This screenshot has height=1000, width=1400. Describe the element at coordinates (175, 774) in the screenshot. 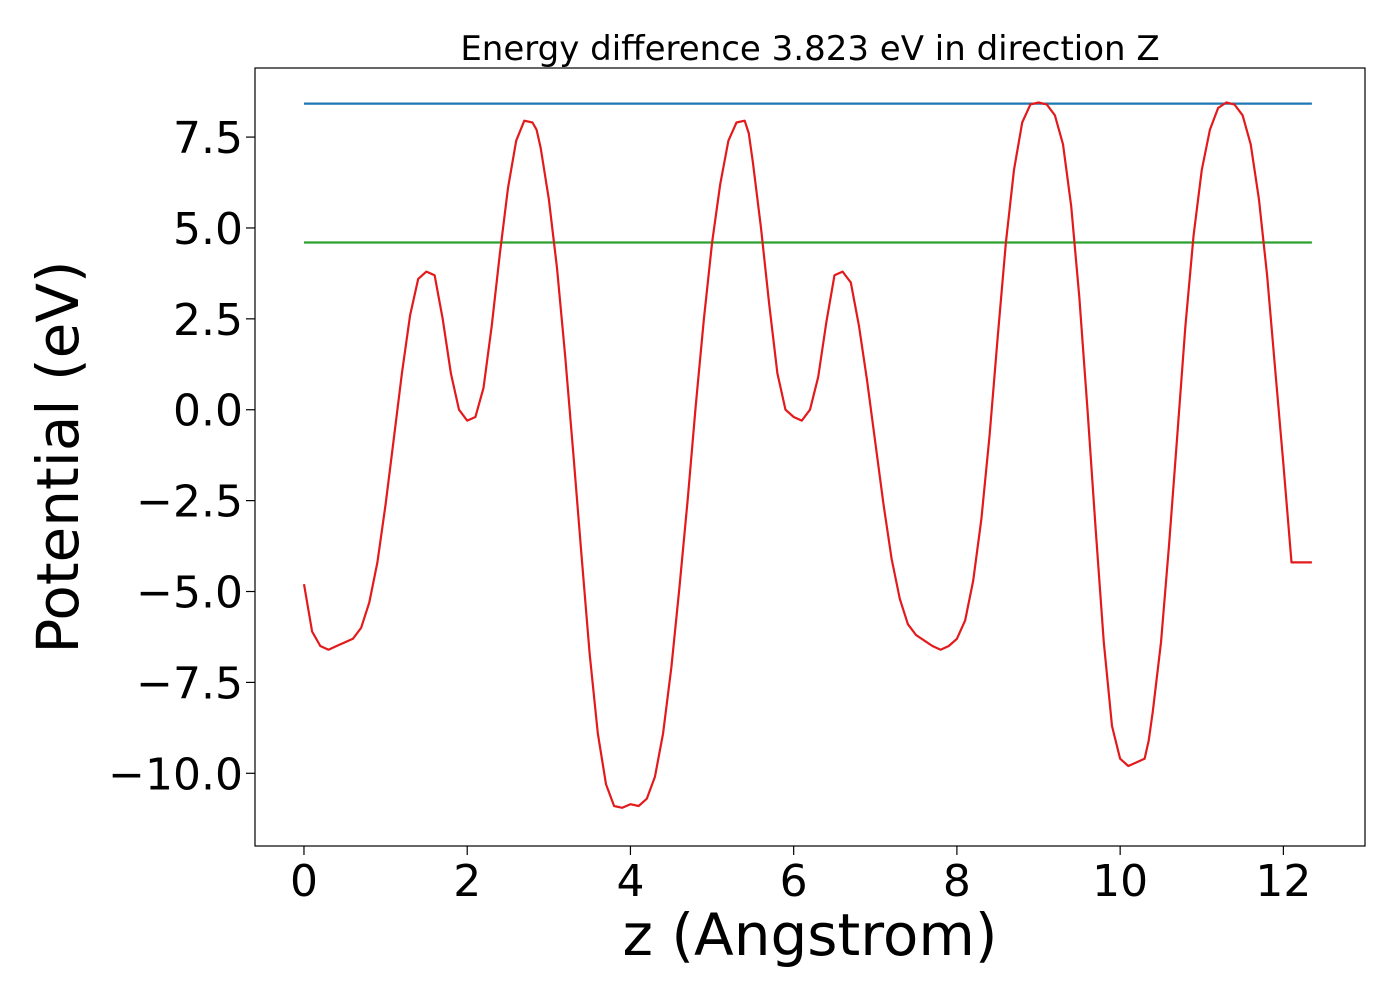

I see `y-tick-label: −10.0` at that location.